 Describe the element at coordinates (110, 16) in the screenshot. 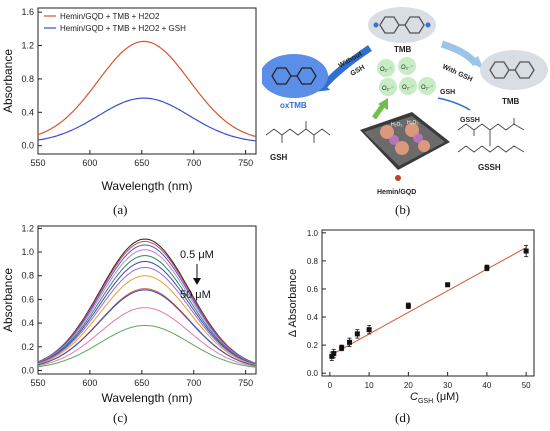

I see `legend-label-1: Hemin/GQD + TMB + H2O2` at that location.